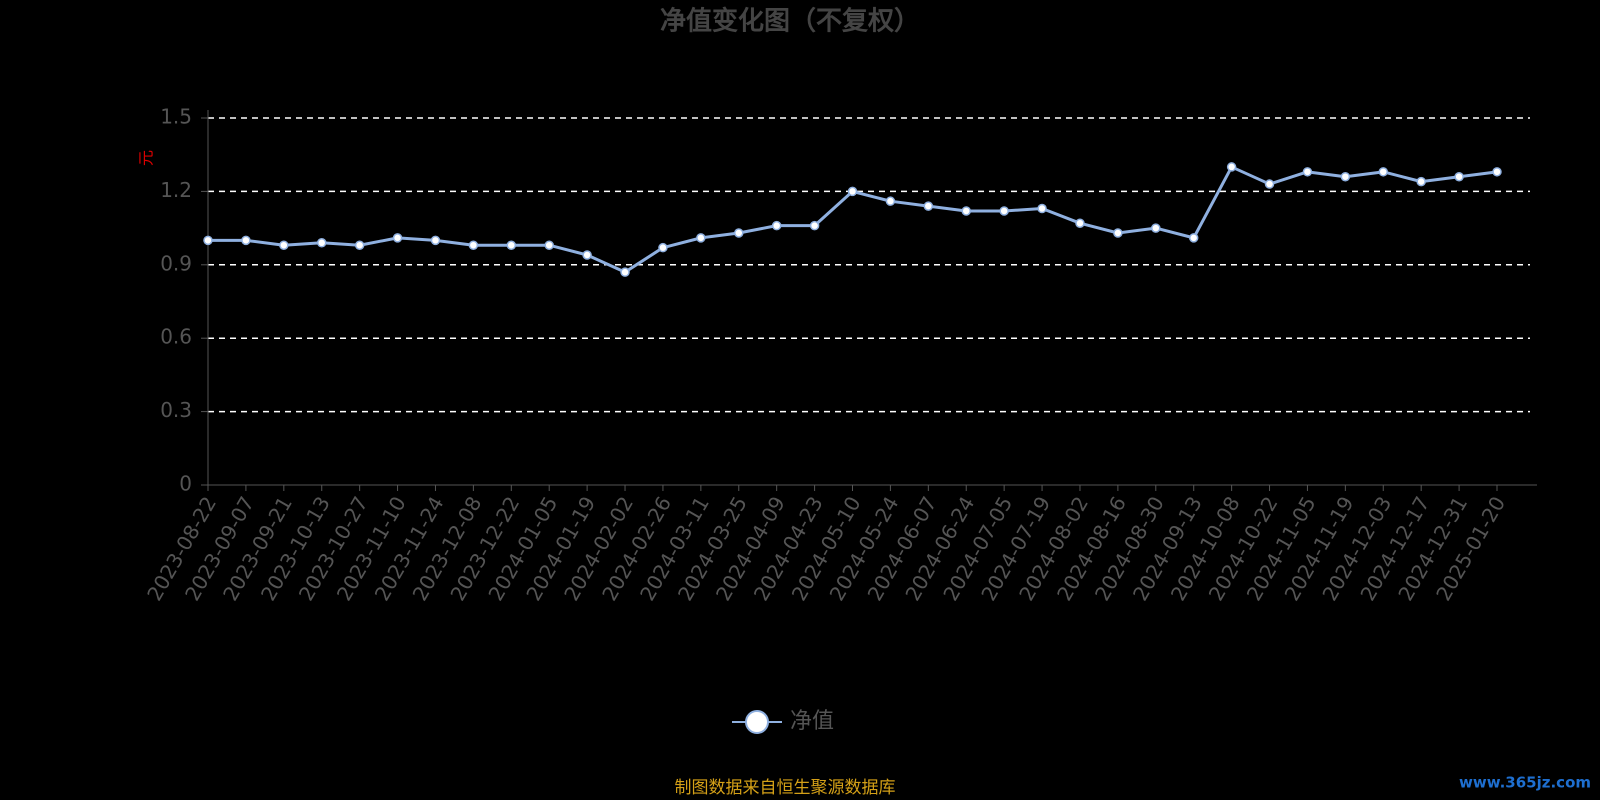 This screenshot has height=800, width=1600. Describe the element at coordinates (790, 21) in the screenshot. I see `chart-title: 净值变化图（不复权）` at that location.